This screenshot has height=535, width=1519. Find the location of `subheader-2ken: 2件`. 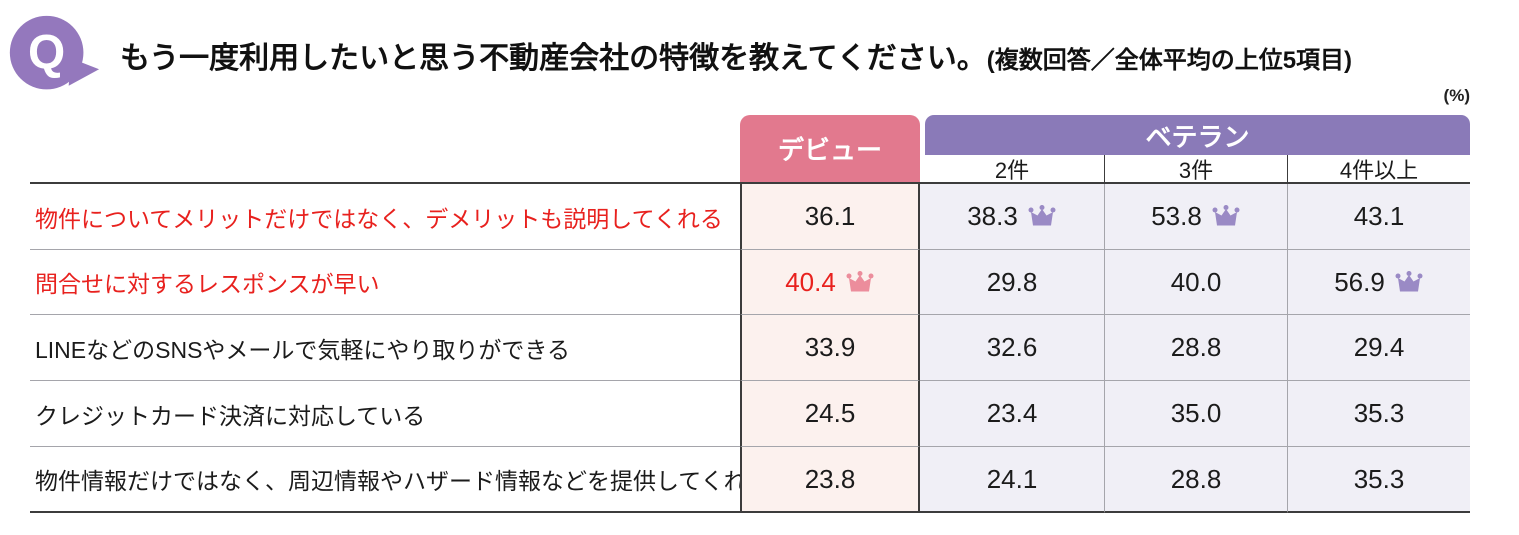

subheader-2ken: 2件 is located at coordinates (1012, 169).